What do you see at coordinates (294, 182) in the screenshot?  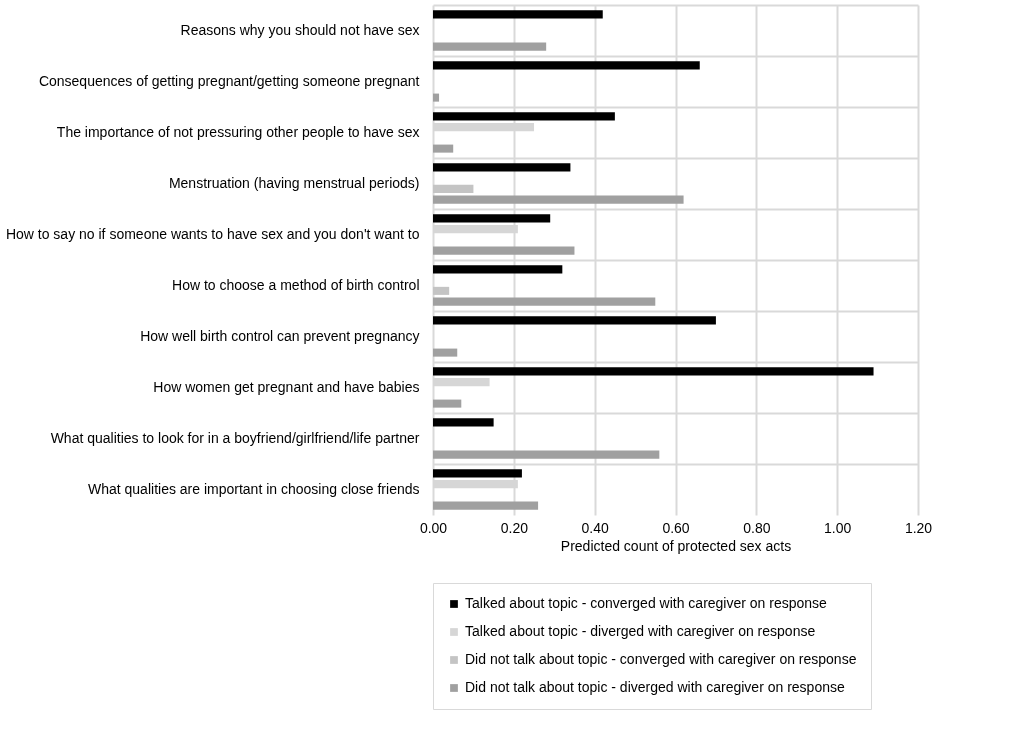 I see `y-tick-label: Menstruation (having menstrual periods)` at bounding box center [294, 182].